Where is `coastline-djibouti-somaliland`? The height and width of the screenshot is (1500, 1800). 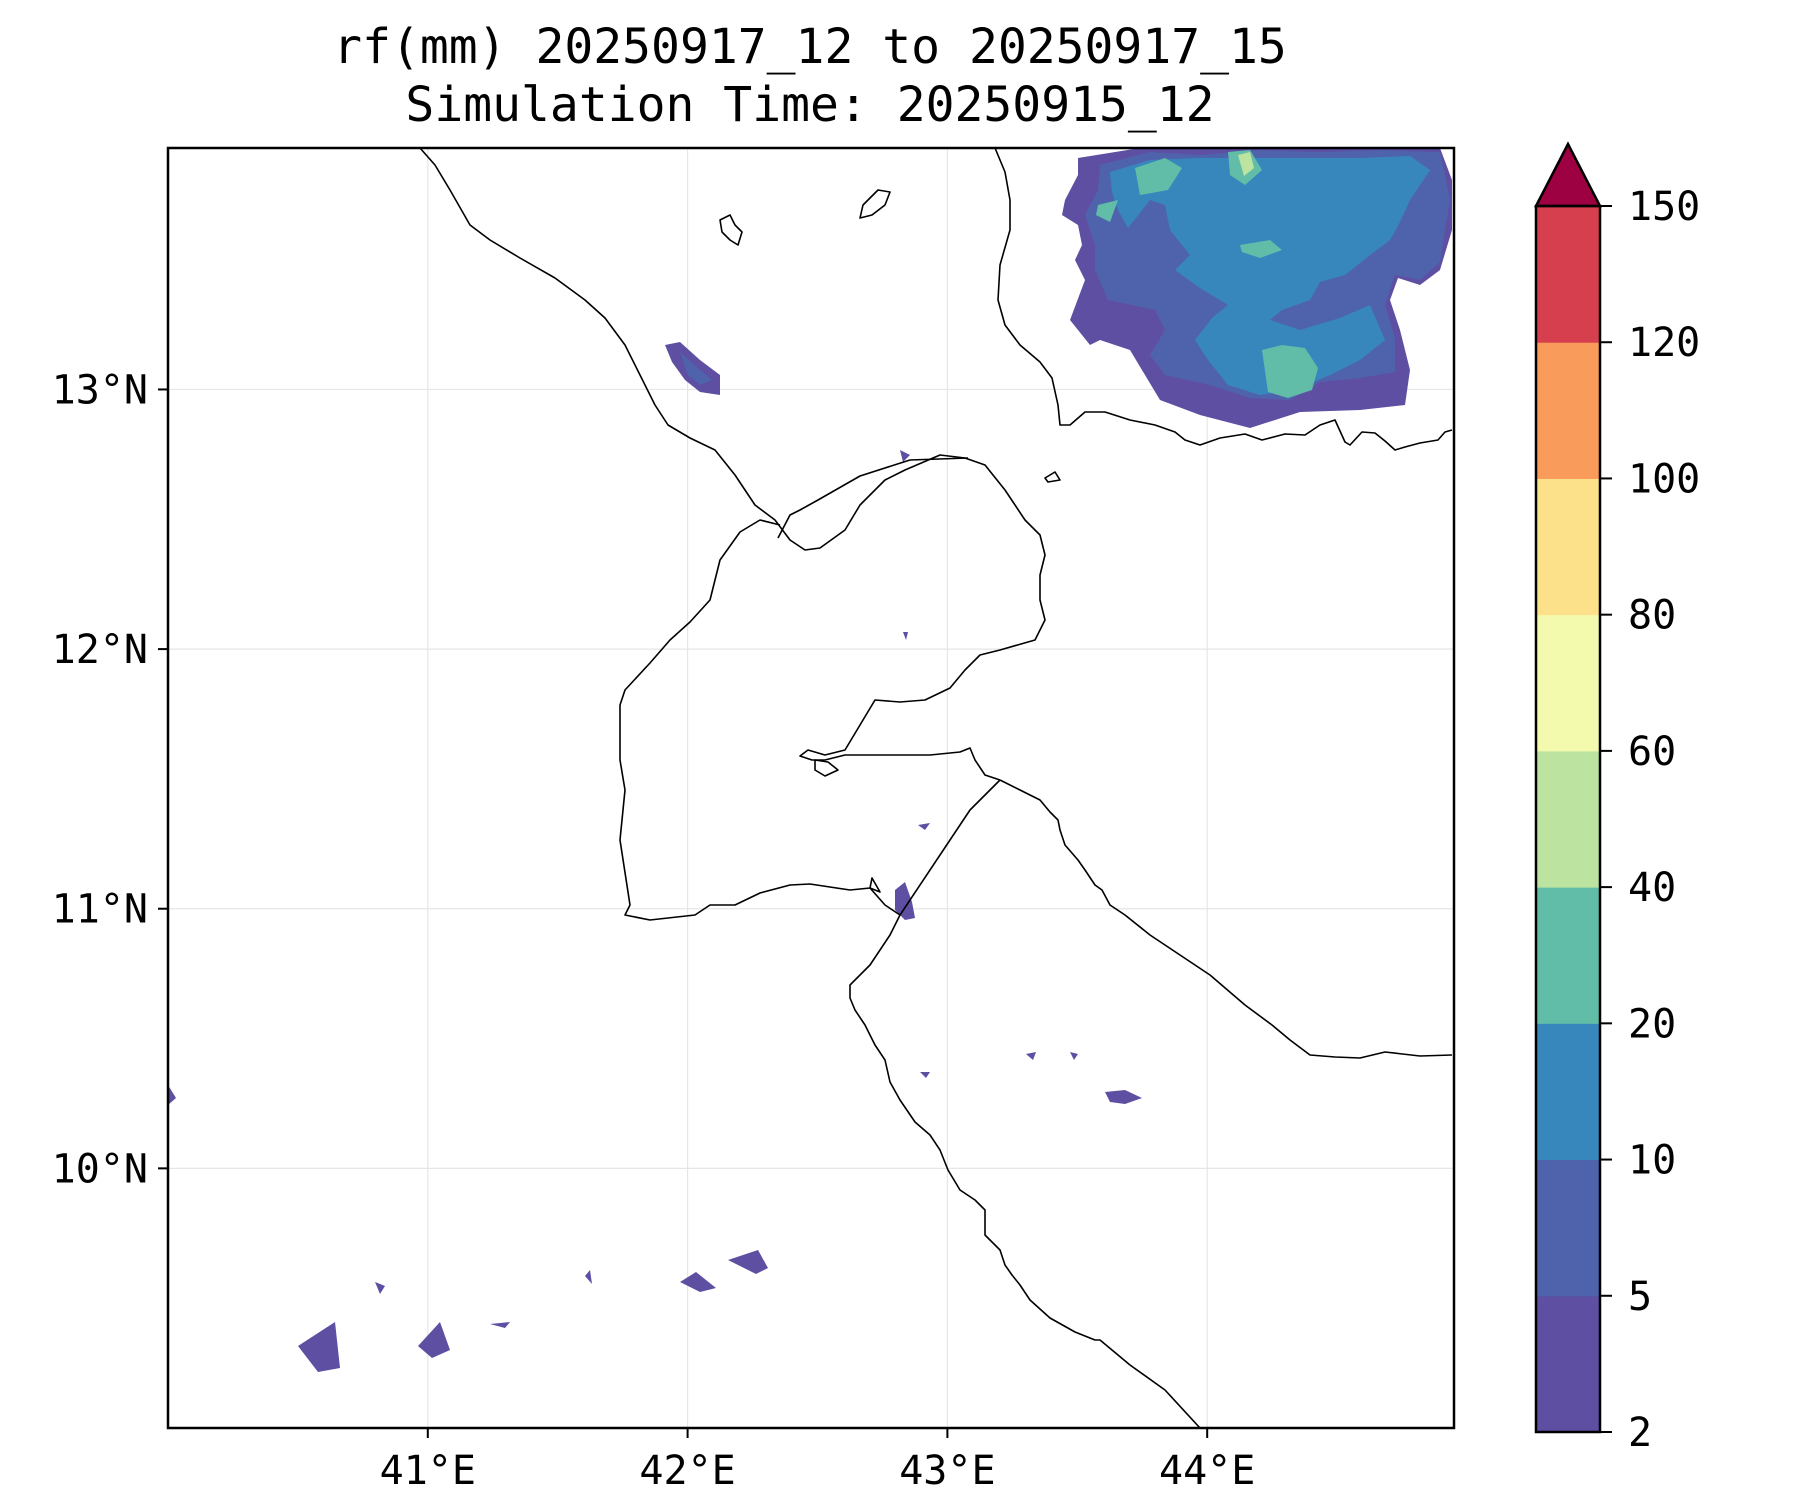
coastline-djibouti-somaliland is located at coordinates (1226, 919).